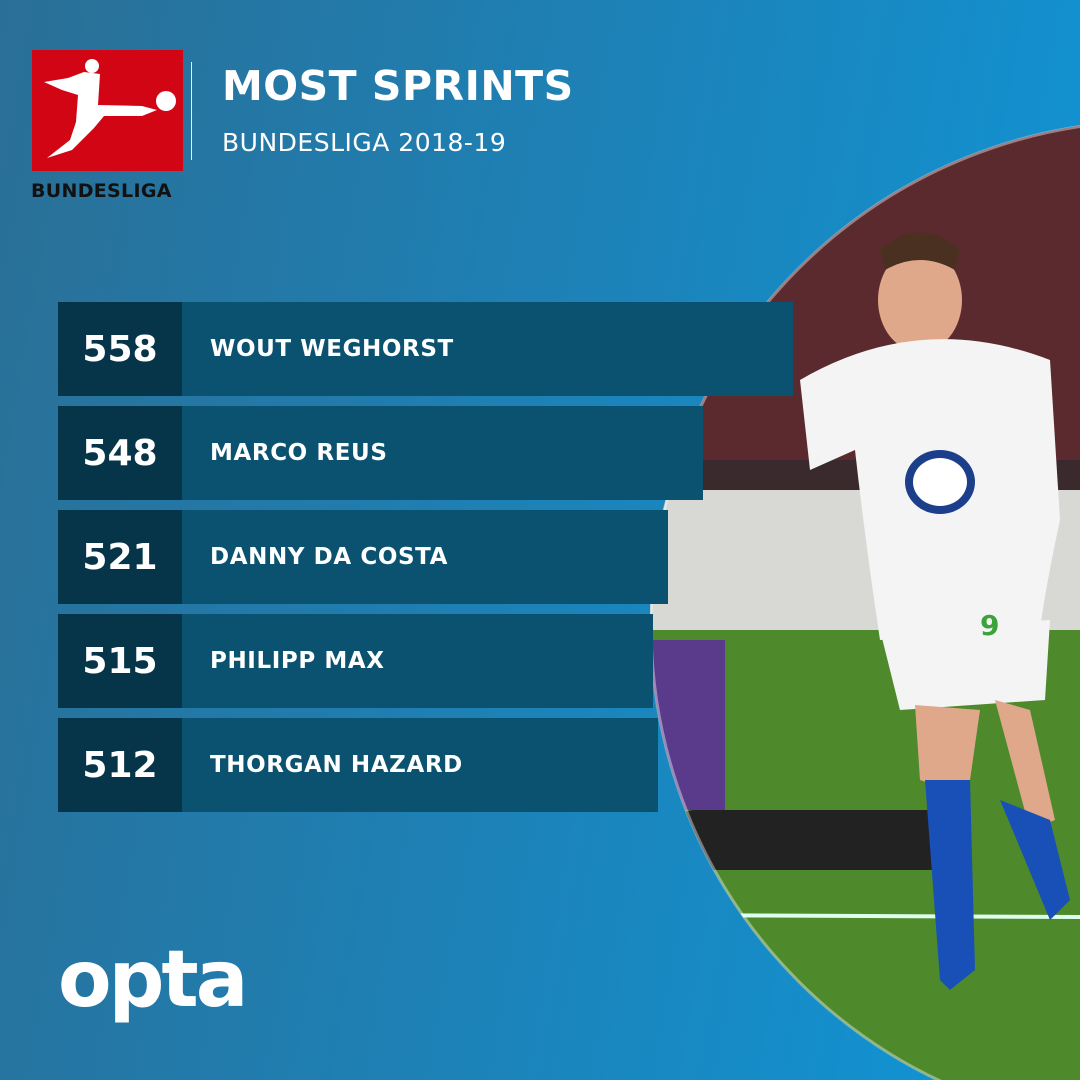 Image resolution: width=1080 pixels, height=1080 pixels. Describe the element at coordinates (101, 191) in the screenshot. I see `bundesliga-wordmark: BUNDESLIGA` at that location.